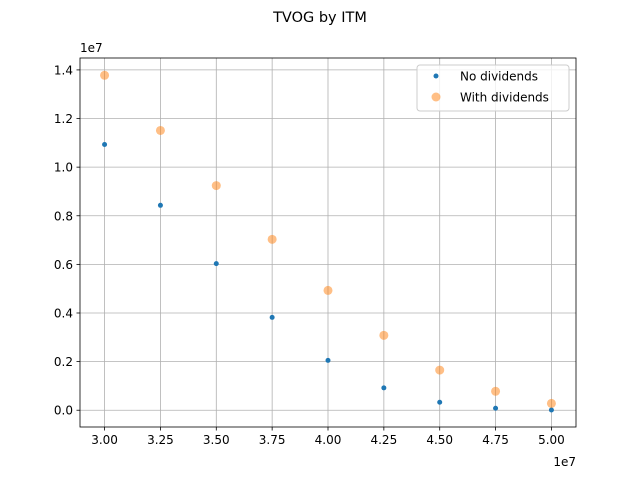 The height and width of the screenshot is (480, 640). Describe the element at coordinates (63, 362) in the screenshot. I see `y-tick-label: 0.2` at that location.